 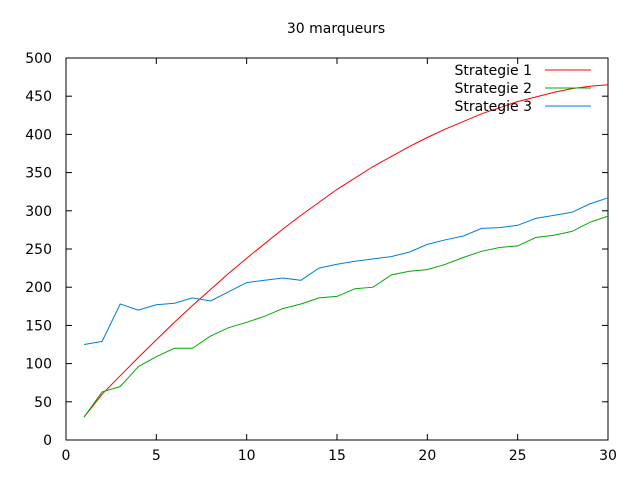 What do you see at coordinates (337, 456) in the screenshot?
I see `x-tick-label: 15` at bounding box center [337, 456].